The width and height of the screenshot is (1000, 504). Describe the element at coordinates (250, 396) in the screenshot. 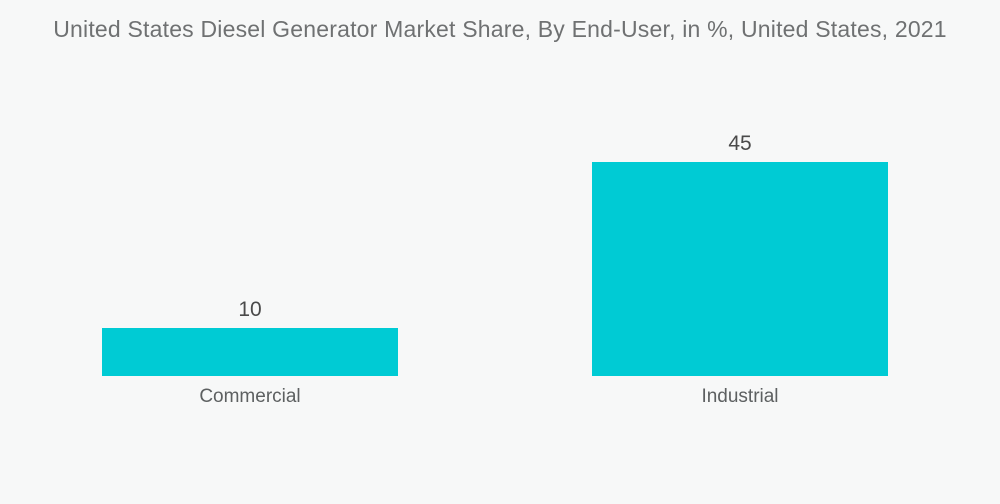

I see `category-label: Commercial` at that location.